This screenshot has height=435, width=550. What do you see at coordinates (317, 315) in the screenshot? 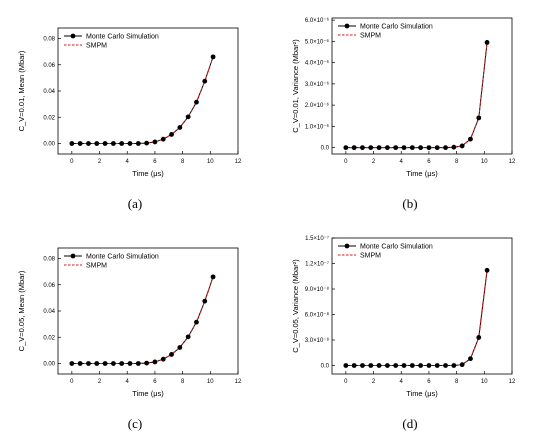
I see `y-tick-label: 6.0×10⁻⁸` at bounding box center [317, 315].